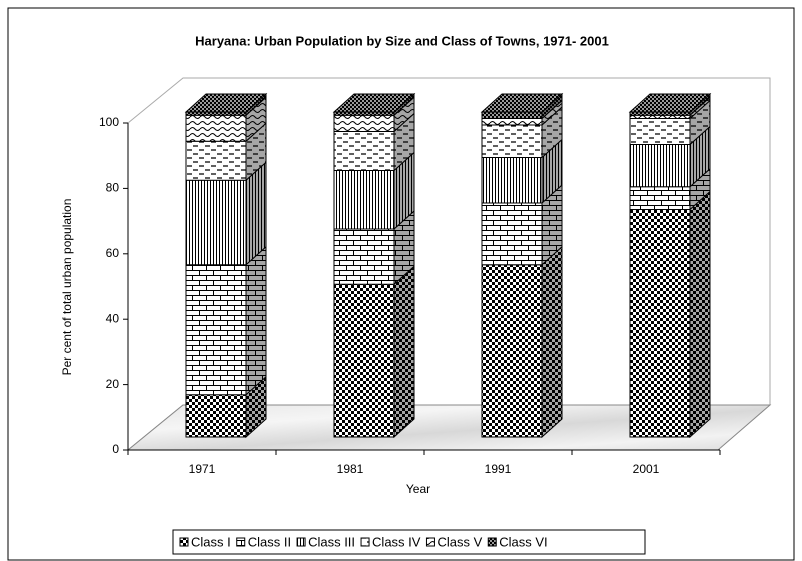 This screenshot has width=802, height=561. I want to click on legend-label: Class II, so click(269, 541).